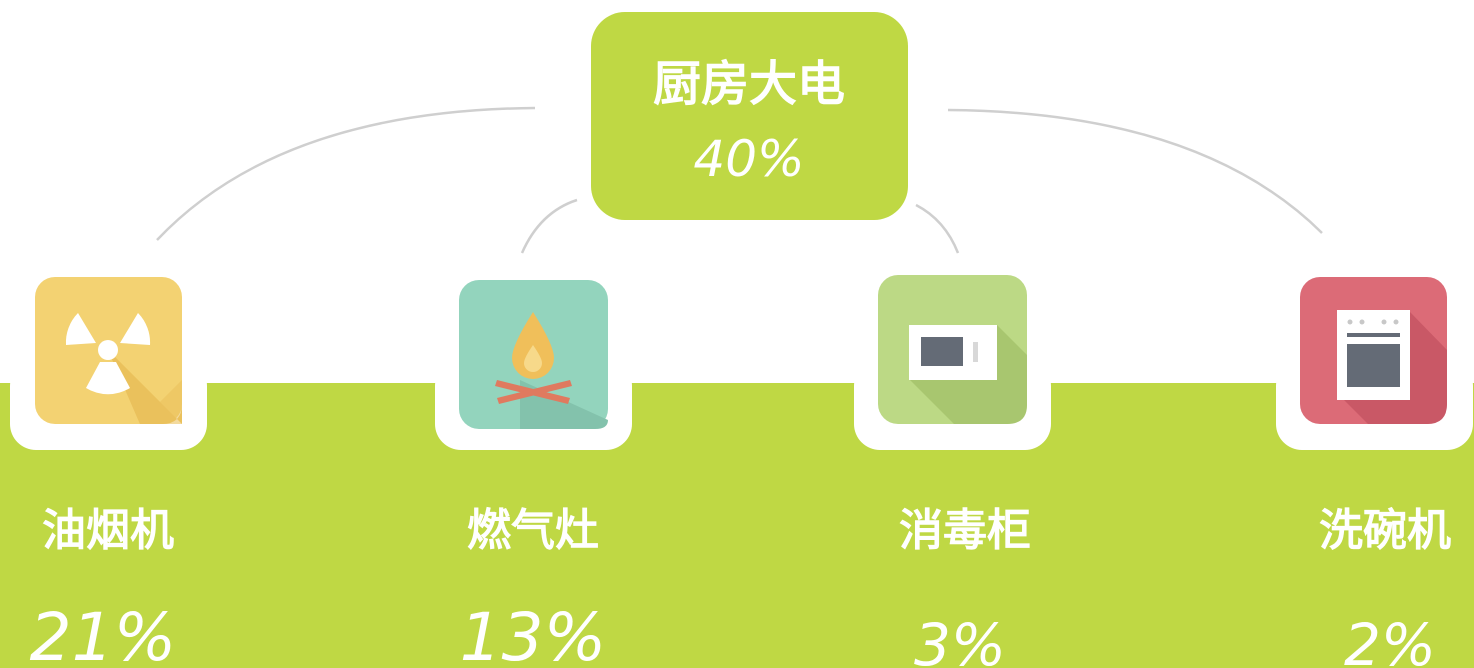 This screenshot has width=1474, height=668. What do you see at coordinates (748, 159) in the screenshot?
I see `root-value: 40%` at bounding box center [748, 159].